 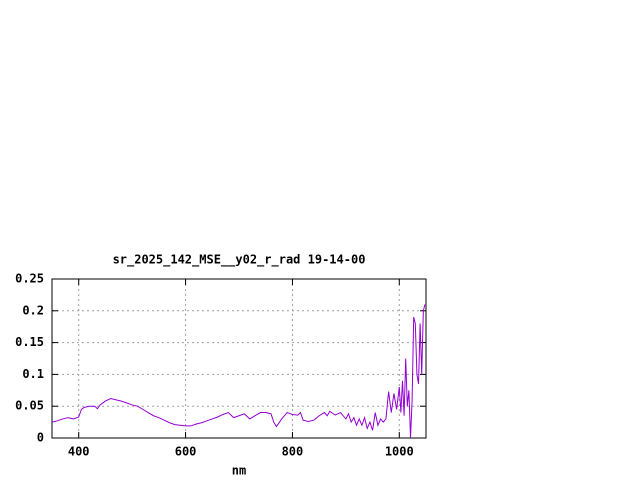 I want to click on y-tick-label: 0, so click(x=40, y=438).